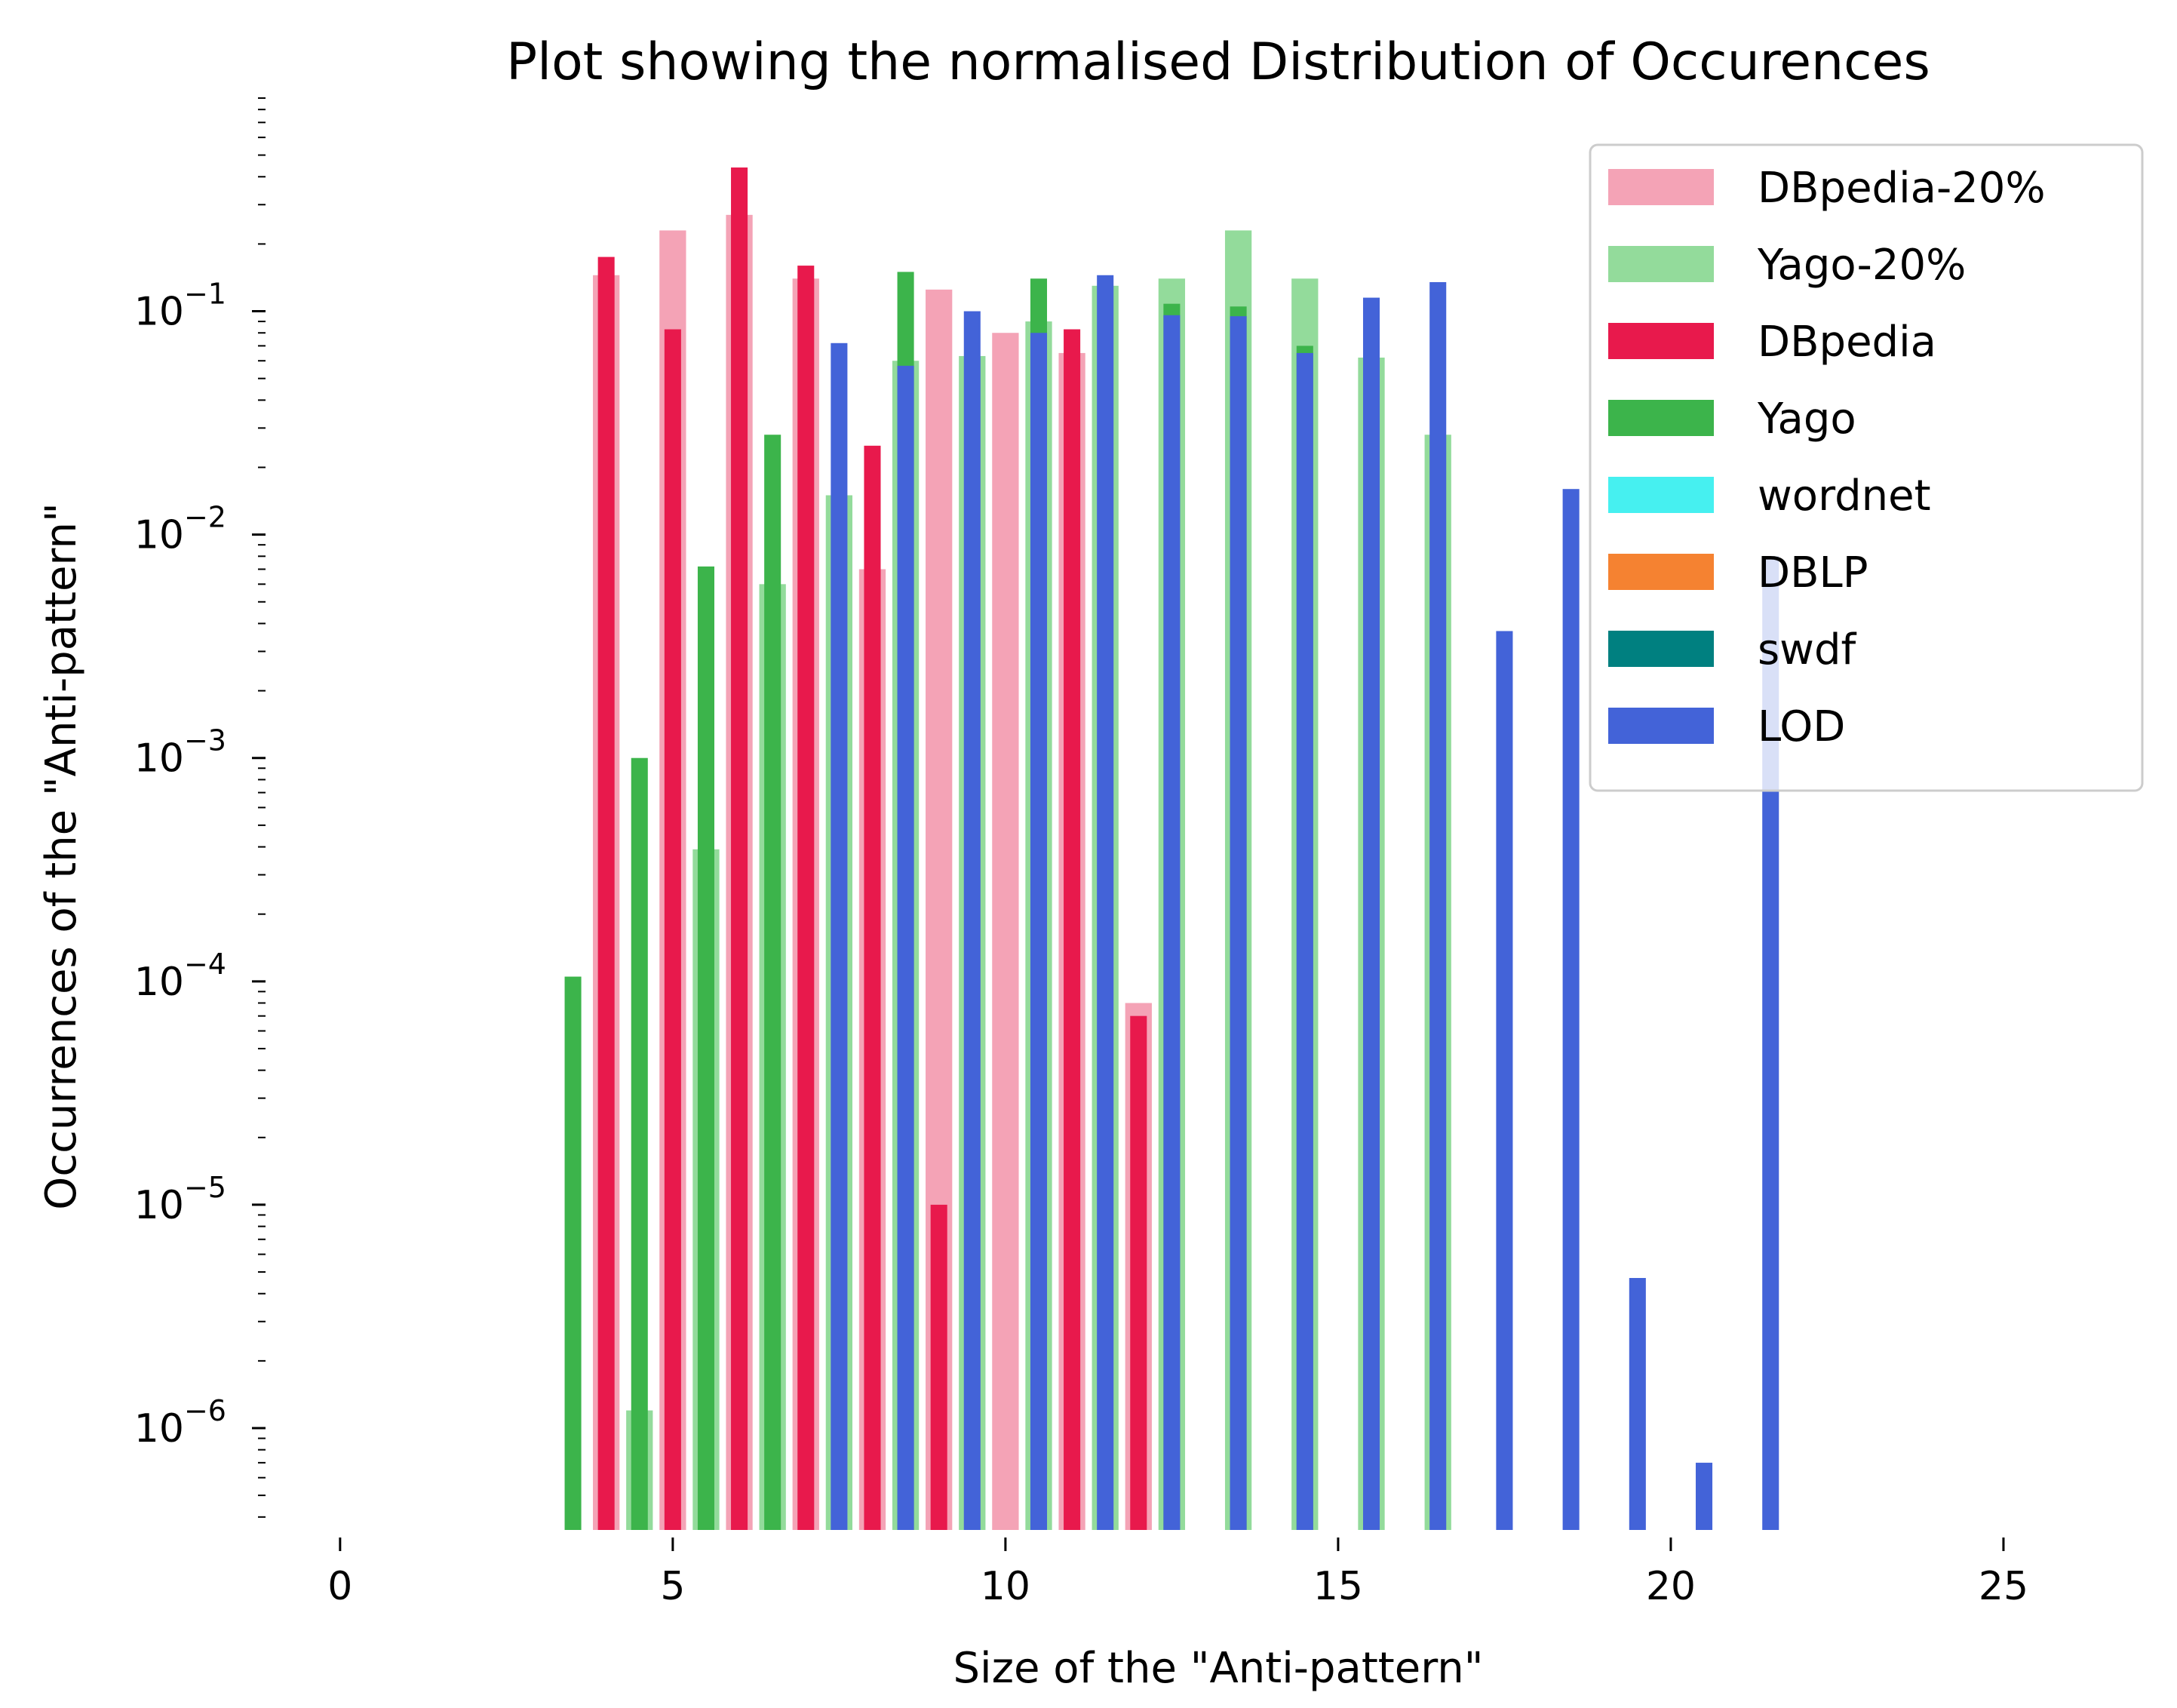  What do you see at coordinates (180, 306) in the screenshot?
I see `y-tick-label-5: 10⁻¹` at bounding box center [180, 306].